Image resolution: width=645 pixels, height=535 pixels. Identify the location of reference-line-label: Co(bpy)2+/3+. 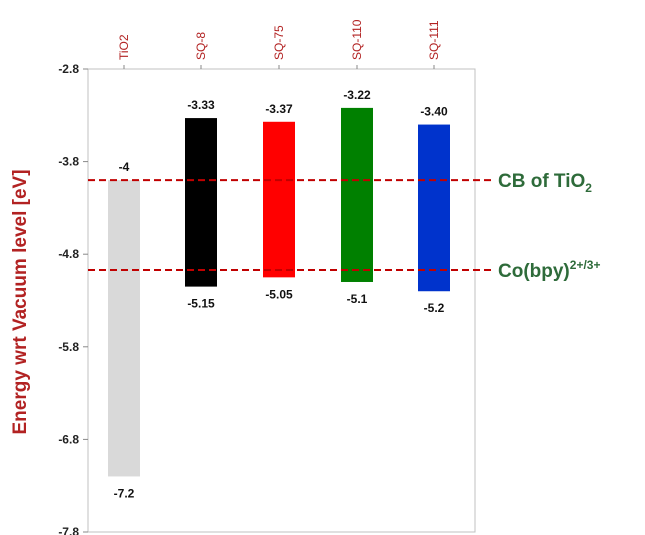
(549, 270).